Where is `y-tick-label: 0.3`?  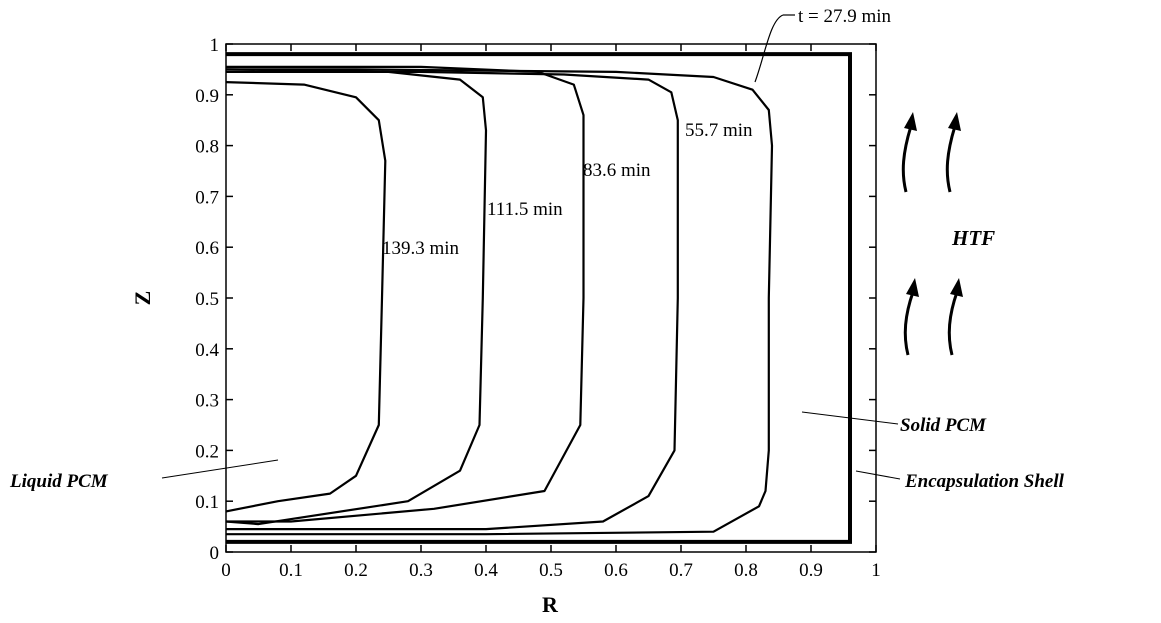 y-tick-label: 0.3 is located at coordinates (207, 401).